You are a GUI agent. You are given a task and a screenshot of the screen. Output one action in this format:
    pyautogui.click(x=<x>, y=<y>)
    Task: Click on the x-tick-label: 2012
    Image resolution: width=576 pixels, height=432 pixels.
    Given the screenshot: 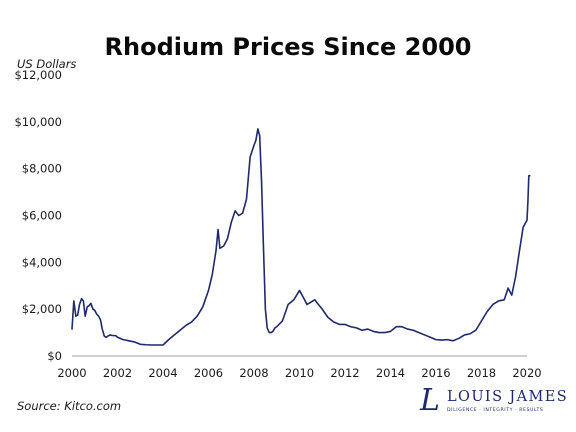 What is the action you would take?
    pyautogui.click(x=344, y=373)
    